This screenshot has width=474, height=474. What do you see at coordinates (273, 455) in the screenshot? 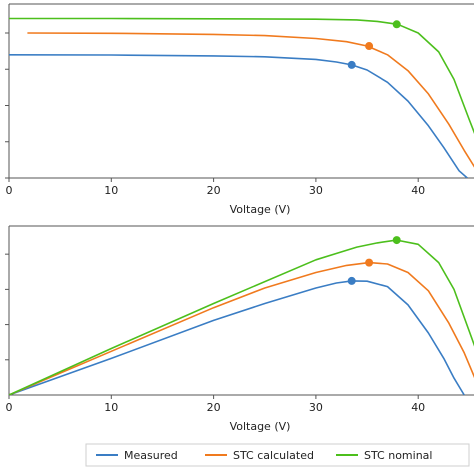
I see `legend-label-stc-calculated: STC calculated` at bounding box center [273, 455].